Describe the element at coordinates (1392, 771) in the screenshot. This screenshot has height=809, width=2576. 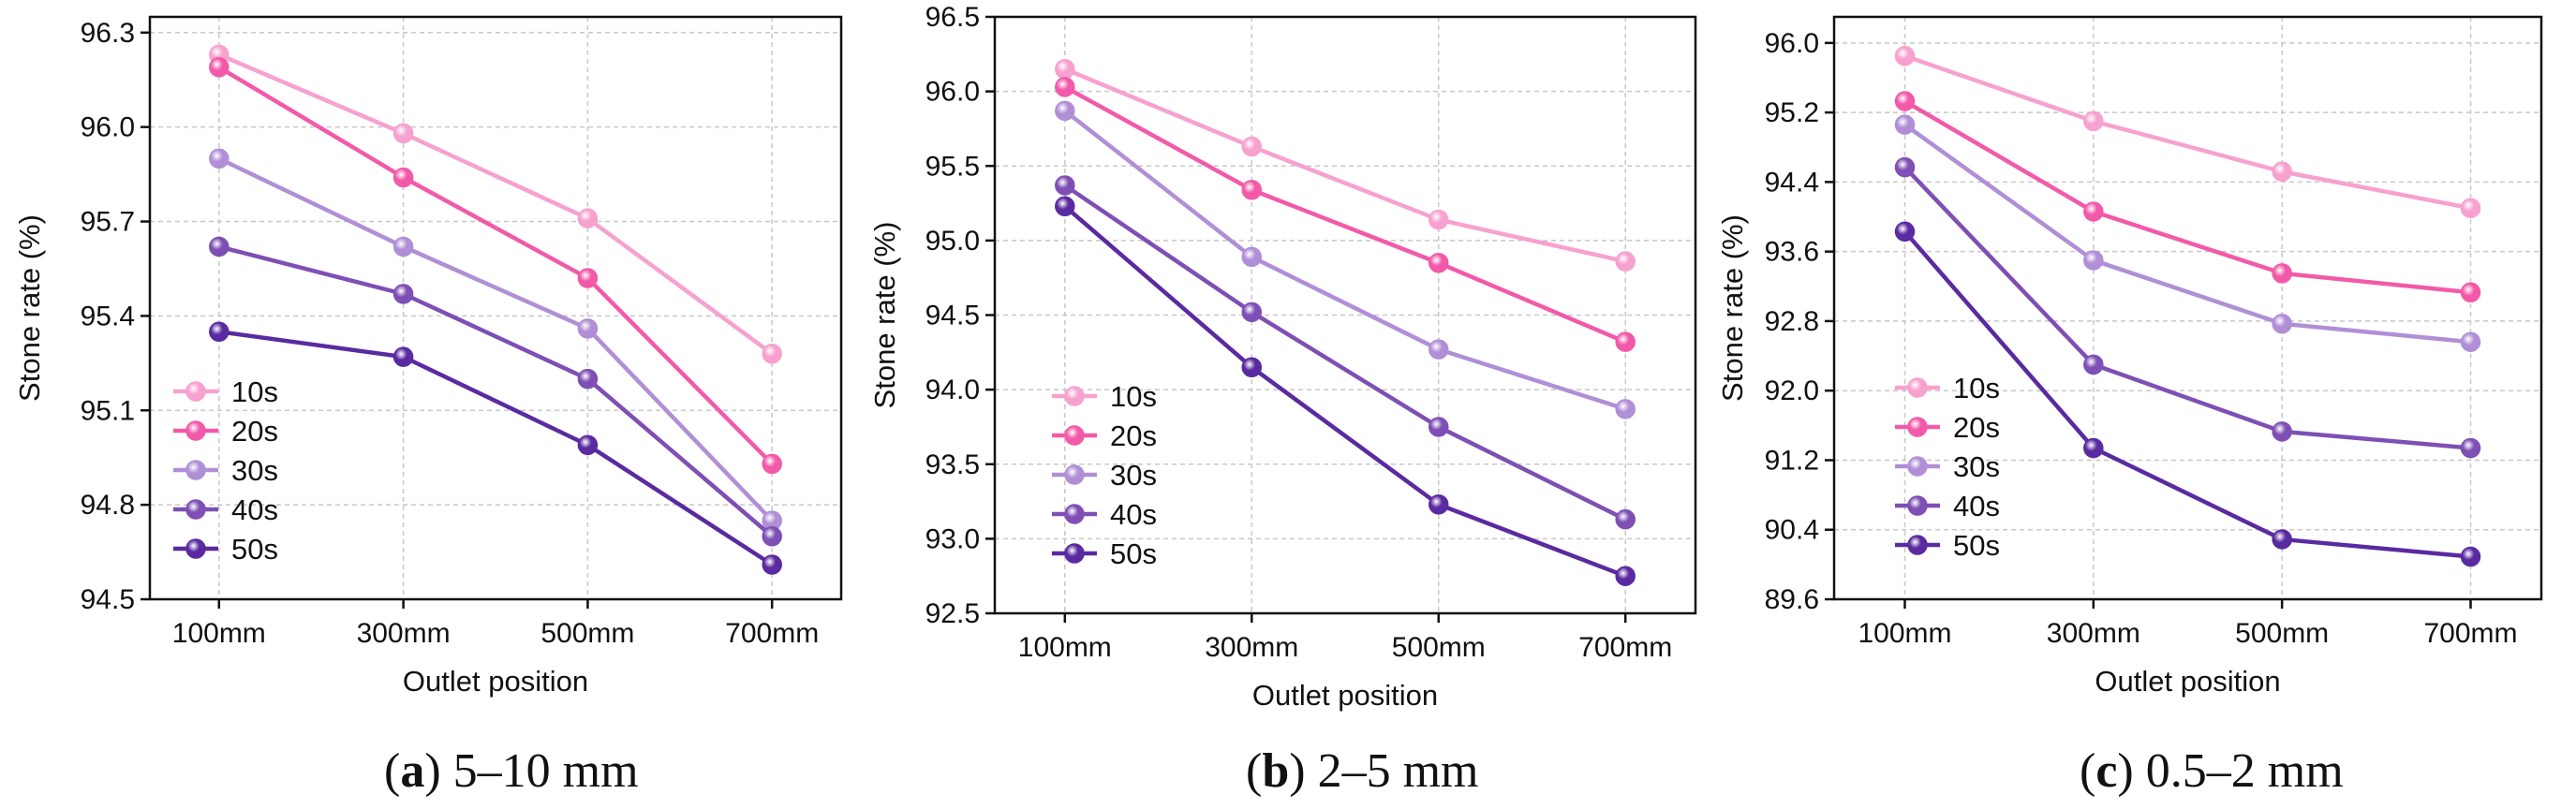
I see `caption-text: 2–5 mm` at that location.